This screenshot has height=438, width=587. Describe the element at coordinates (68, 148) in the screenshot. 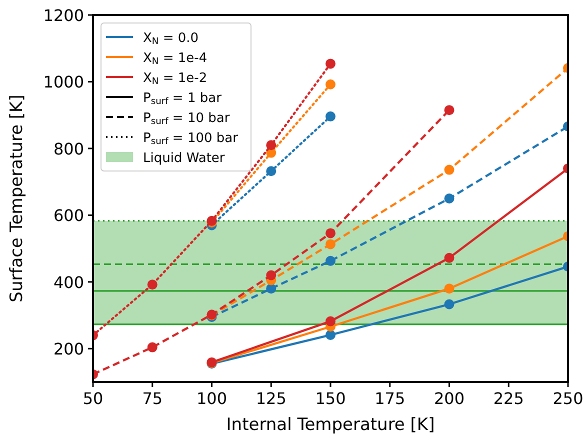

I see `y-tick-label: 800` at that location.